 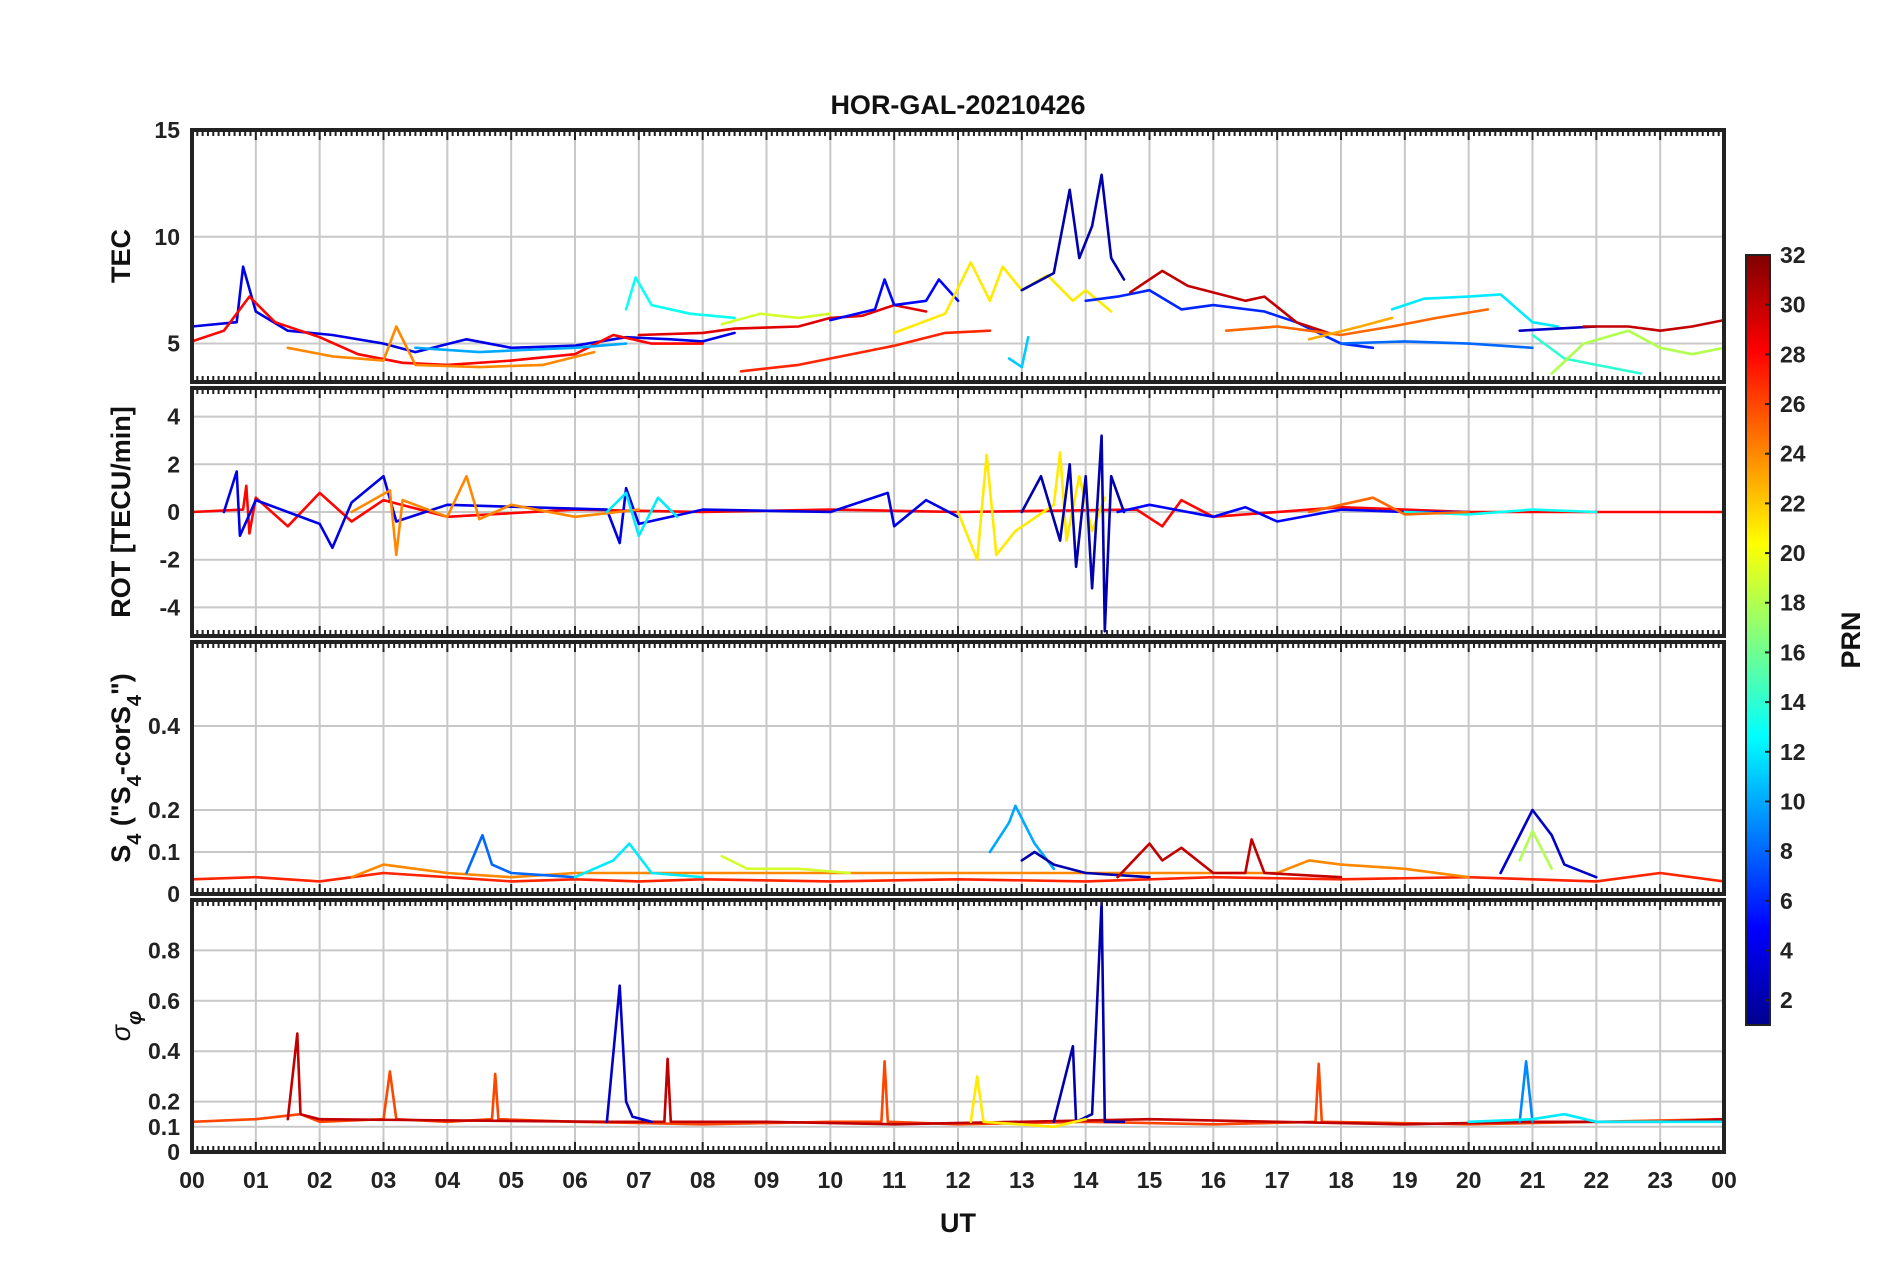 I want to click on x-tick-label: 03, so click(x=384, y=1180).